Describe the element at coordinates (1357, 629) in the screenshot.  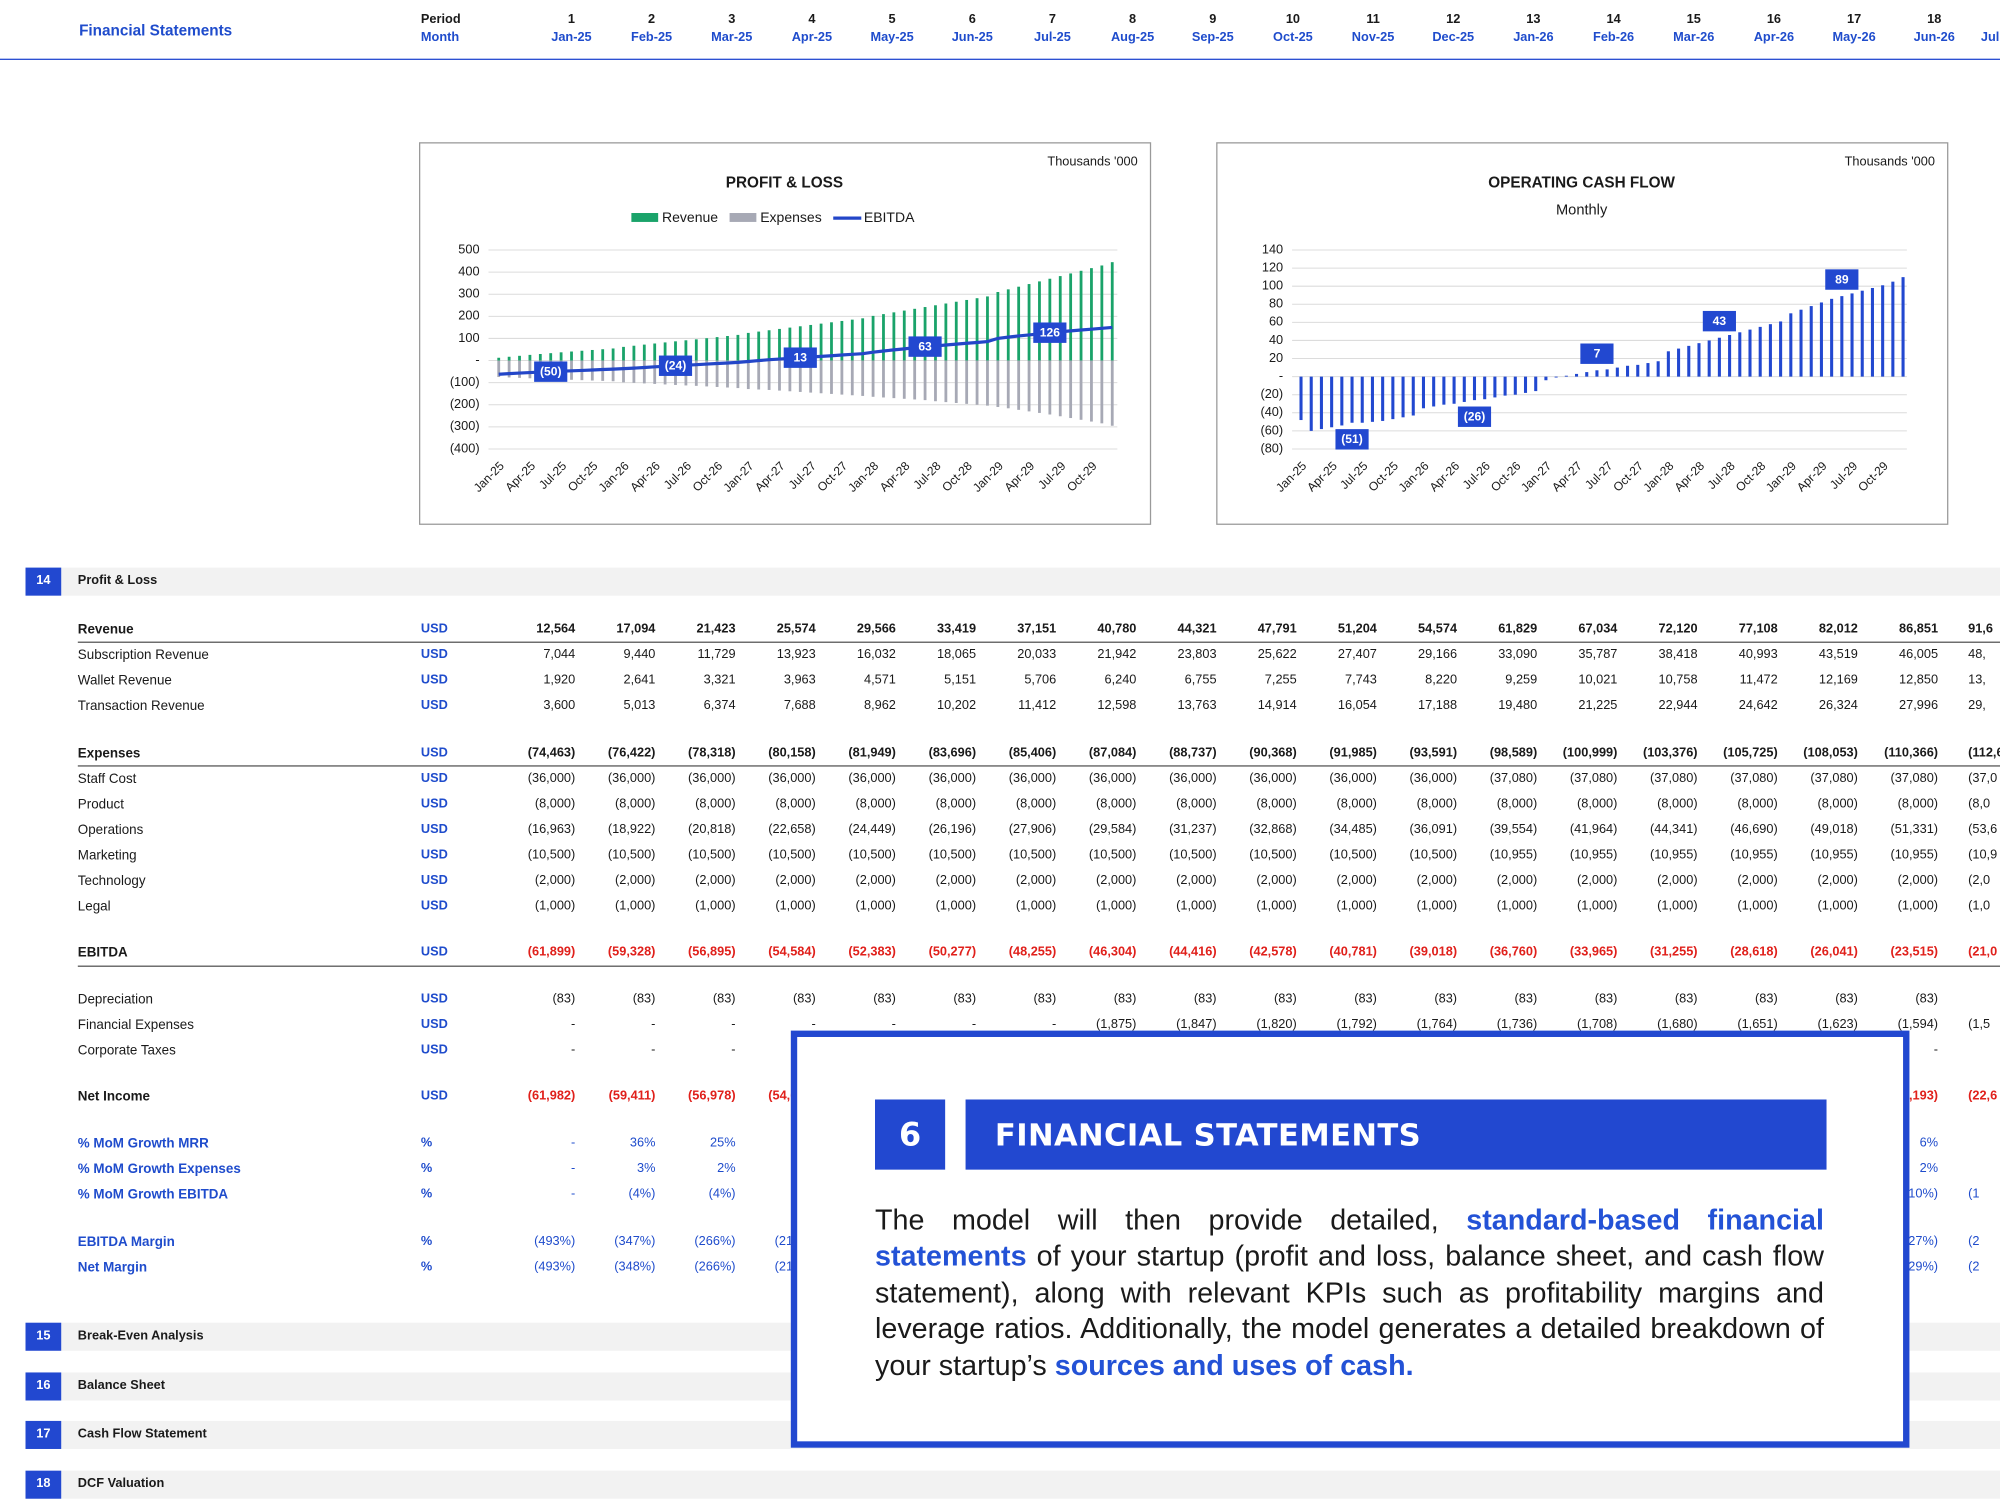
I see `cell-value: 51,204` at that location.